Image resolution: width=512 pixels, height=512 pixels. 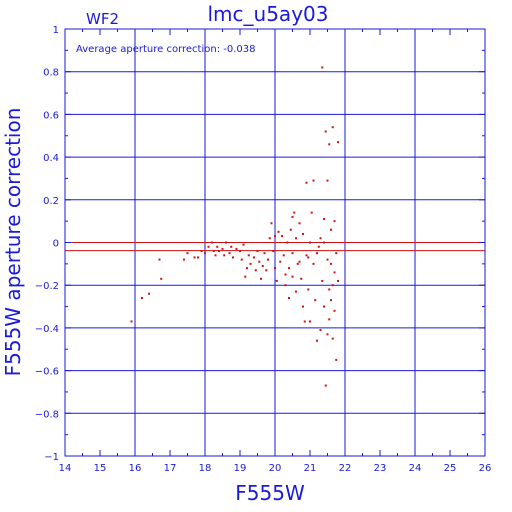 What do you see at coordinates (47, 414) in the screenshot?
I see `y-tick-label: −0.8` at bounding box center [47, 414].